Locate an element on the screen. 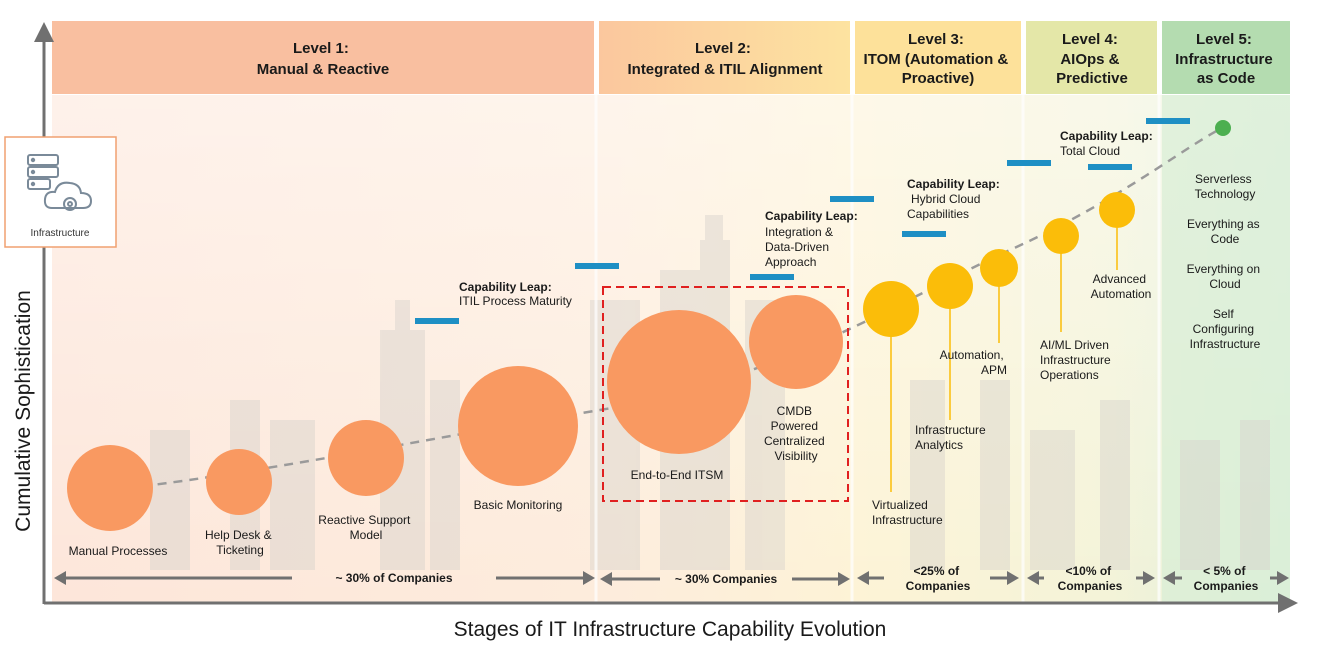  bubble-advanced-automation is located at coordinates (1117, 210).